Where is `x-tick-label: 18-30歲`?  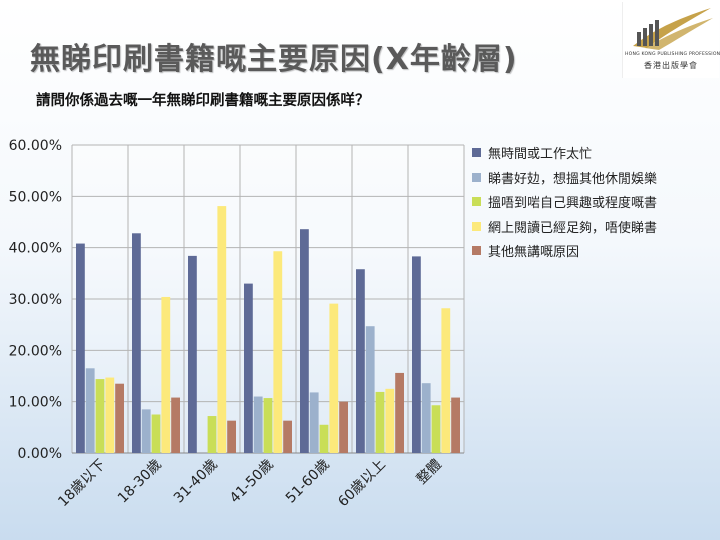
x-tick-label: 18-30歲 is located at coordinates (140, 482).